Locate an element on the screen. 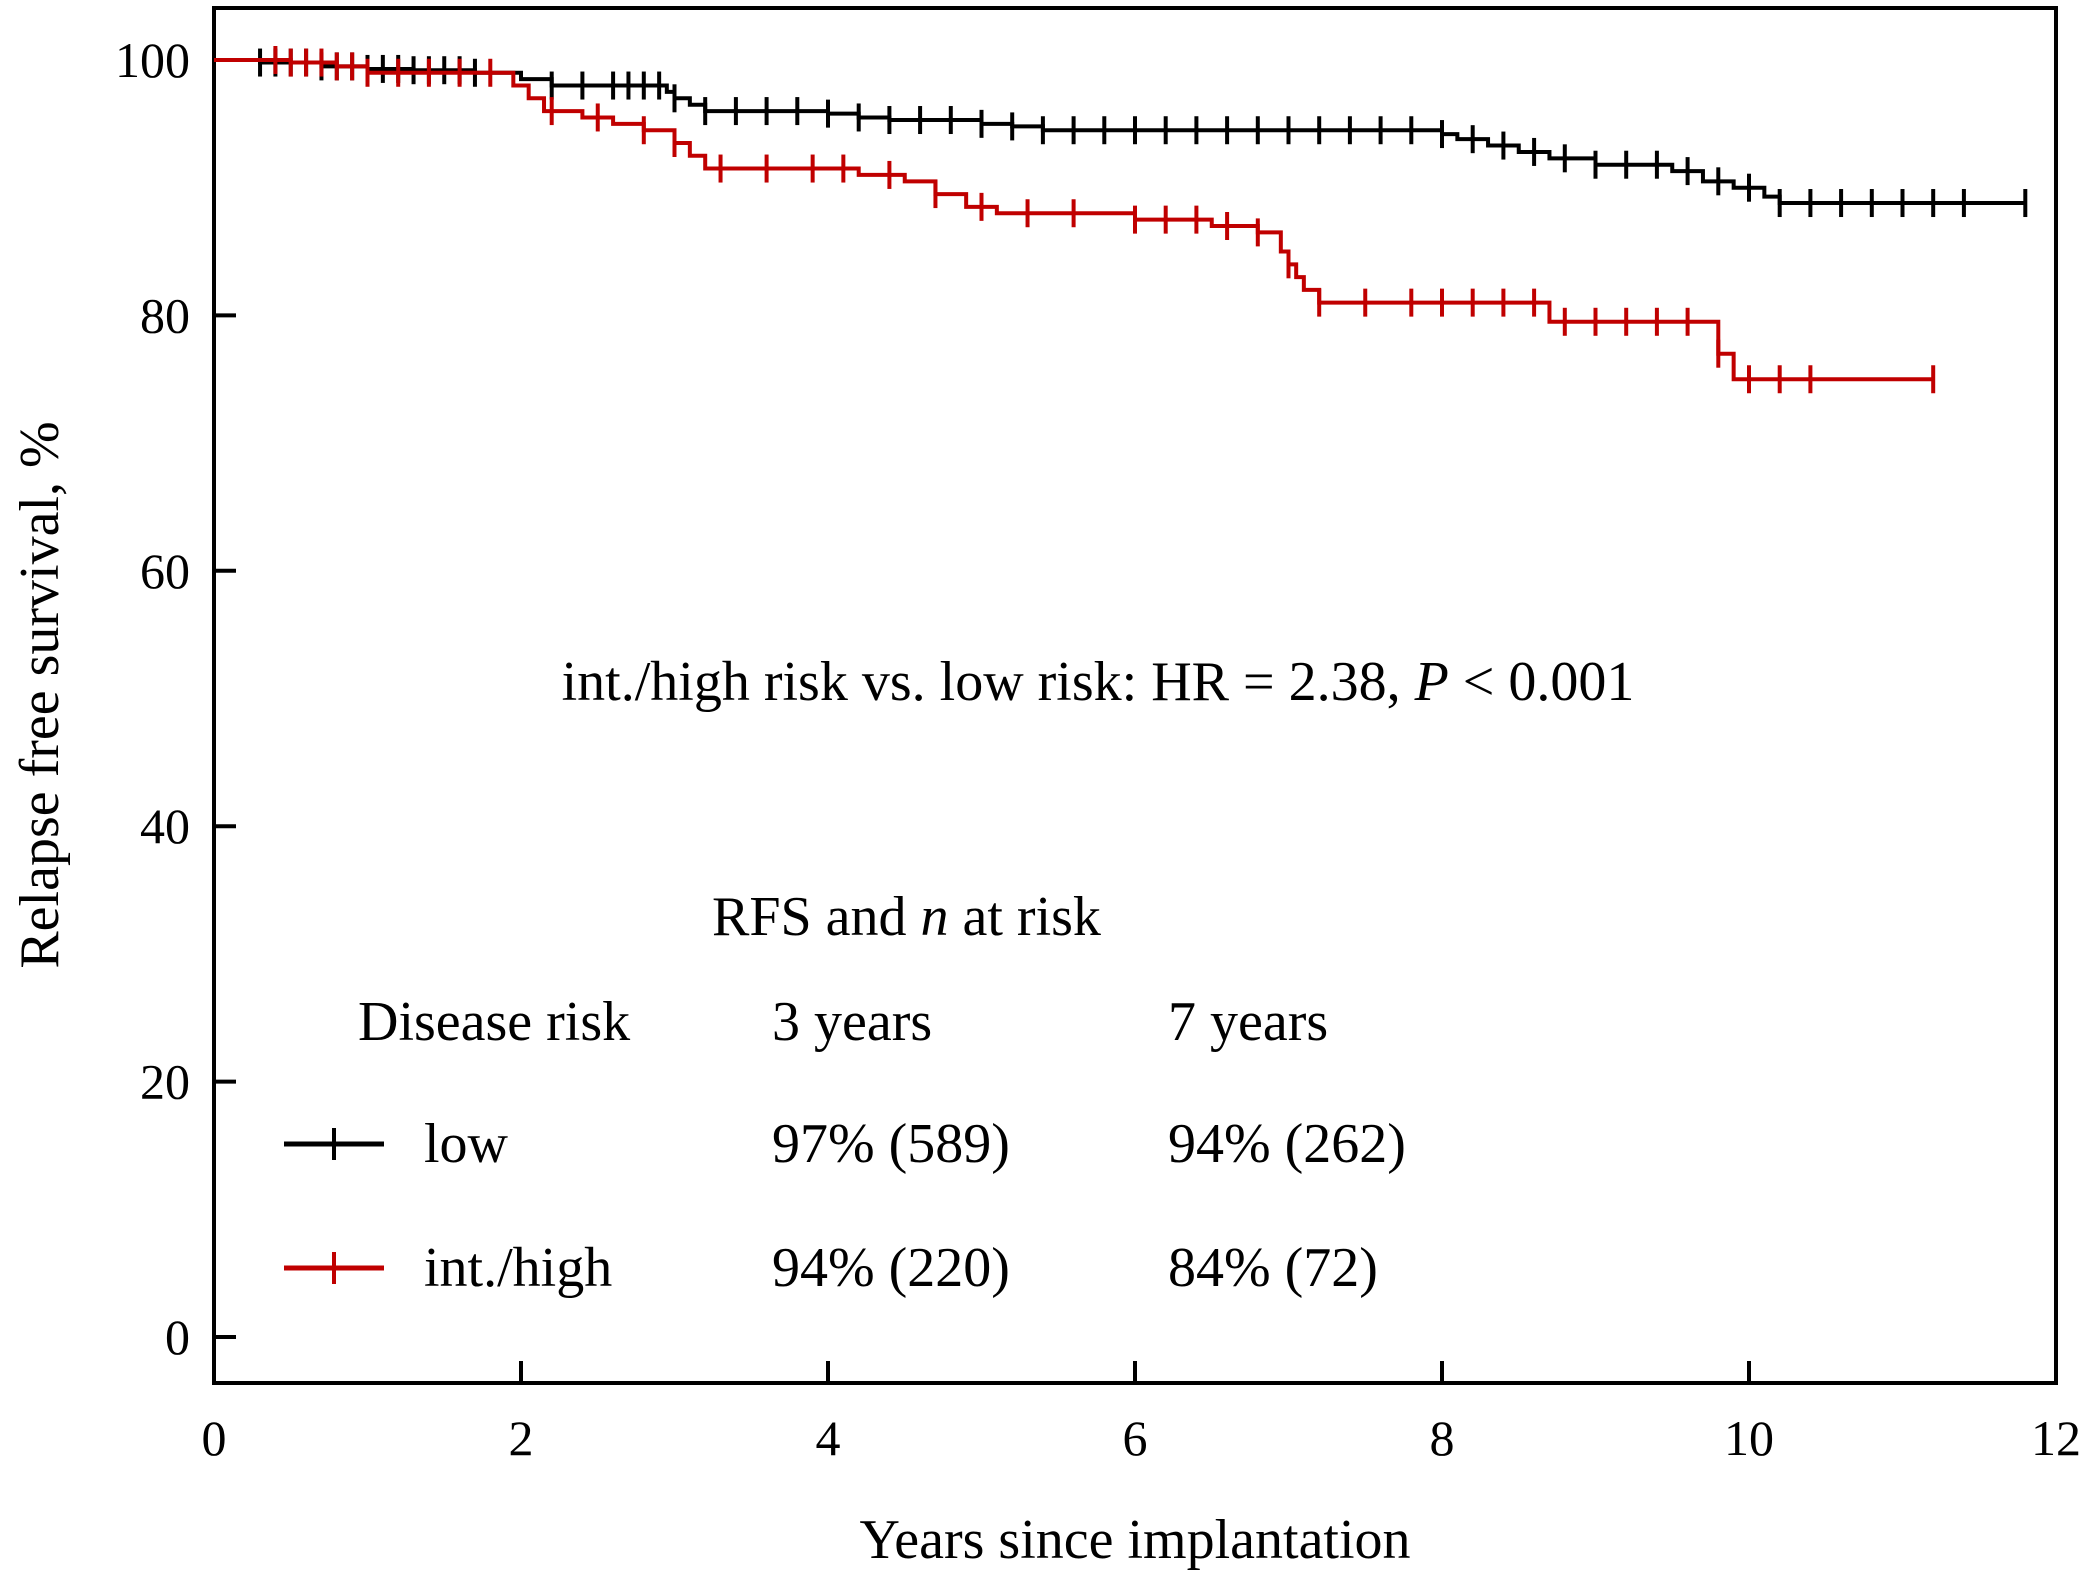 This screenshot has width=2100, height=1583. x-axis-ticks: 0 2 4 6 8 10 12 is located at coordinates (1141, 1413).